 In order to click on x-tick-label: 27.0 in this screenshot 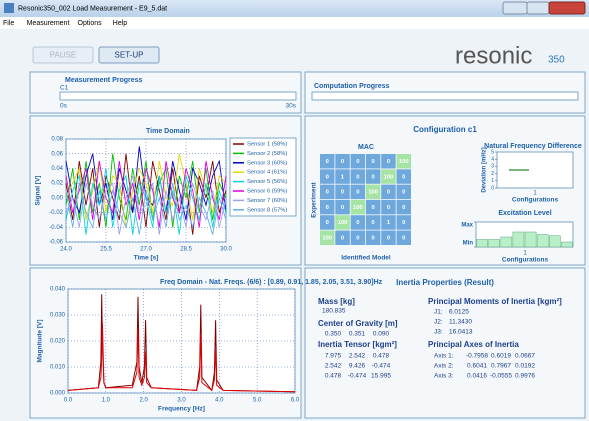, I will do `click(146, 250)`.